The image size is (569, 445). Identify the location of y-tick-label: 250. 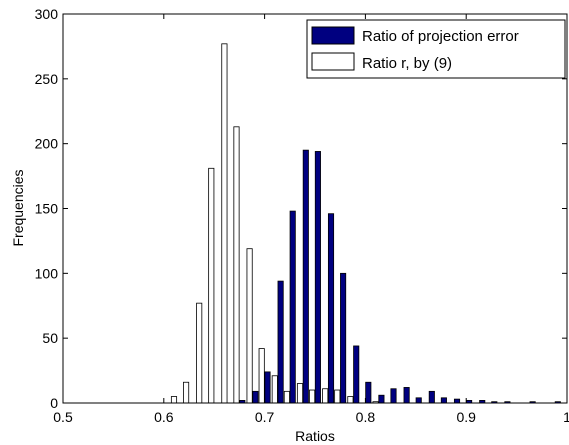
(47, 79).